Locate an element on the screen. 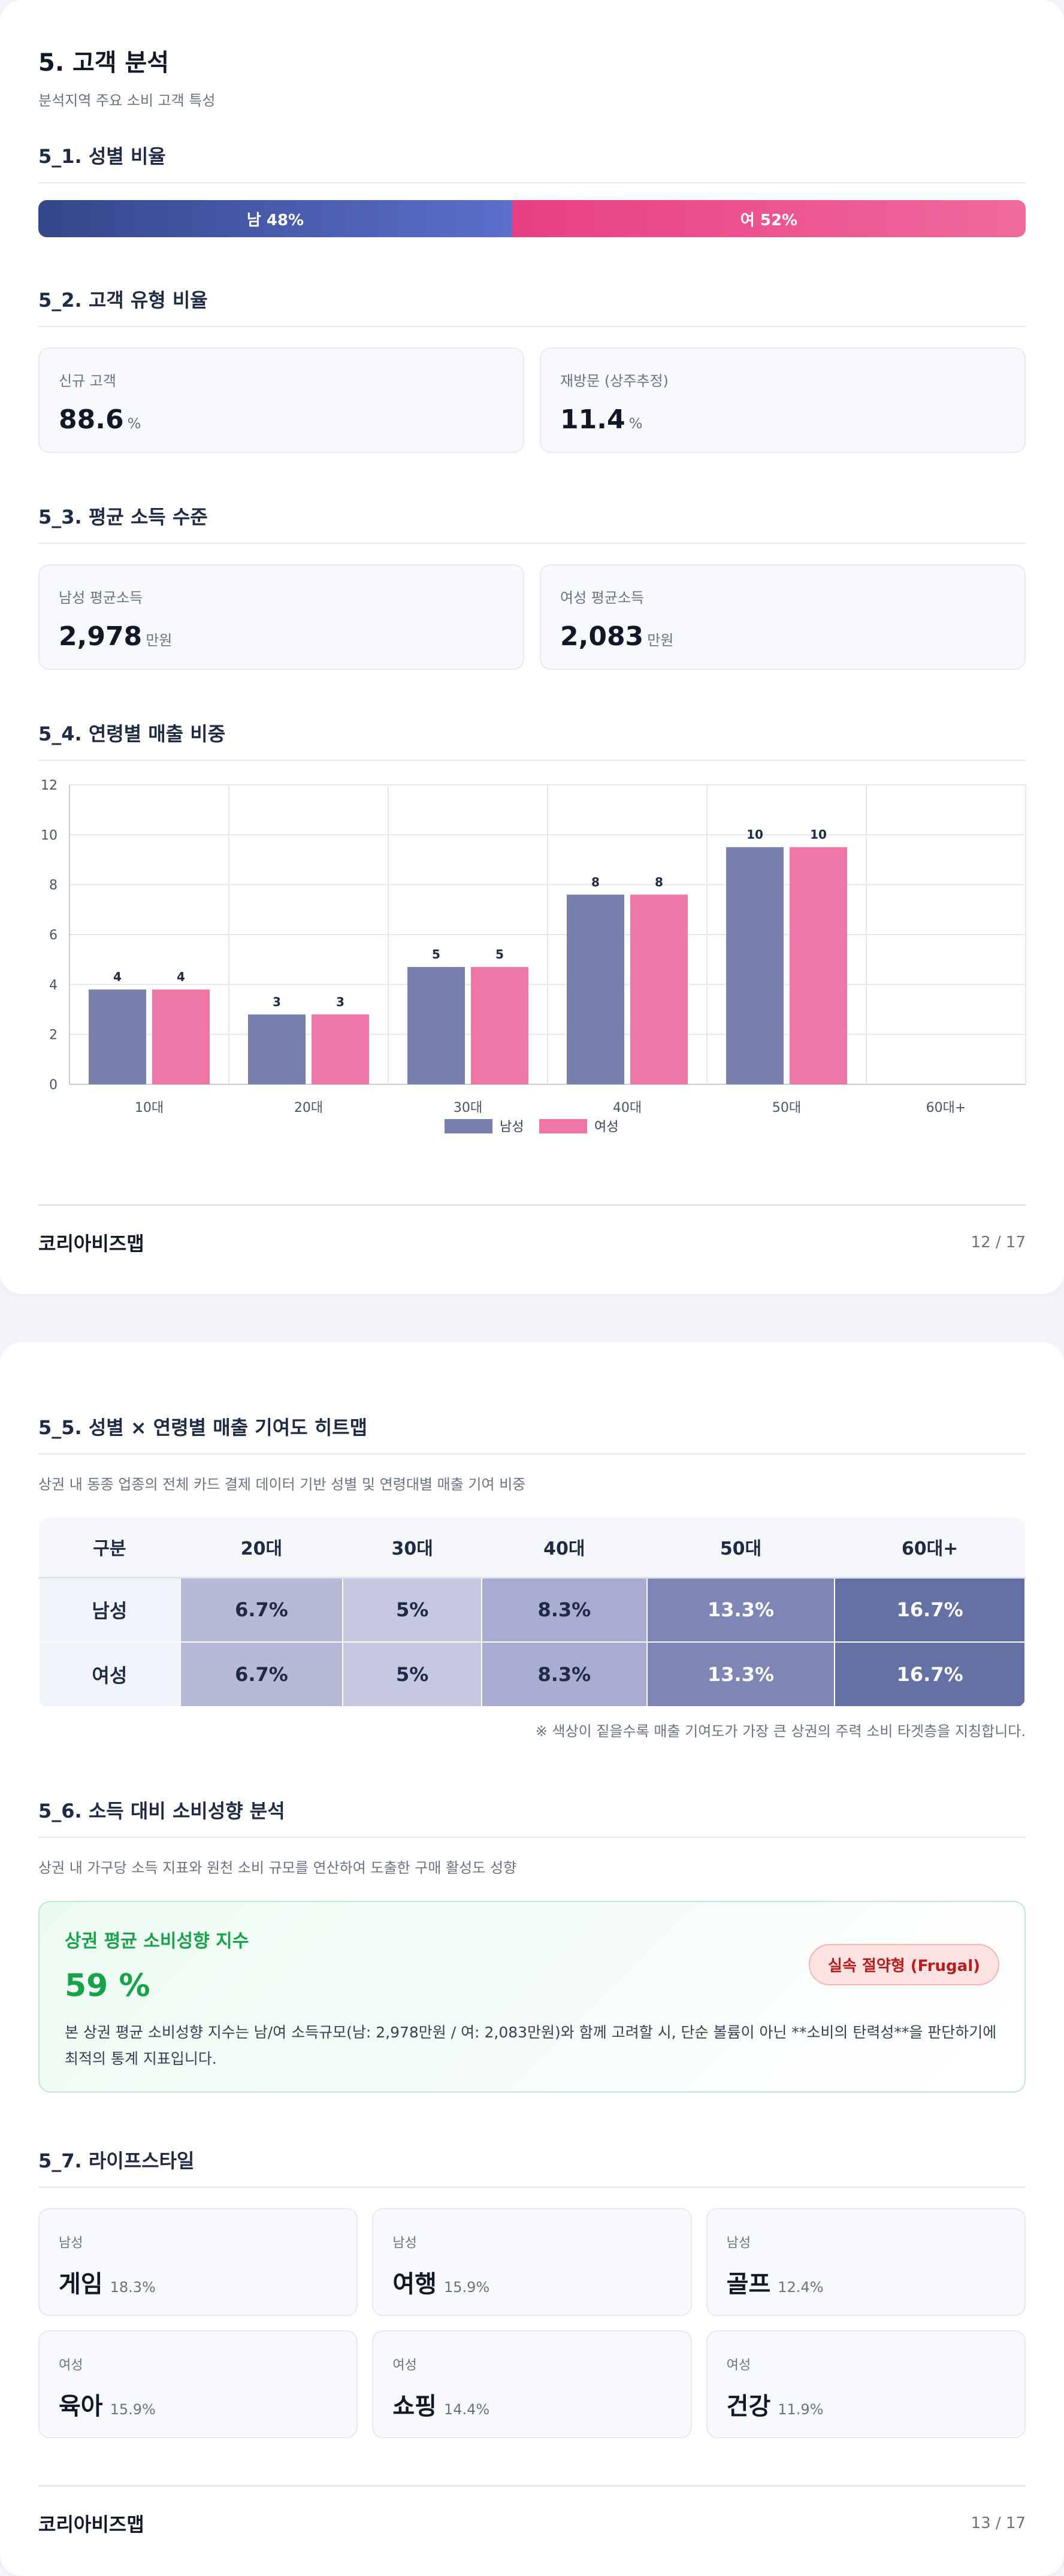  heatmap-row-male: 남성 6.7% 5% 8.3% 13.3% 16.7% is located at coordinates (532, 1610).